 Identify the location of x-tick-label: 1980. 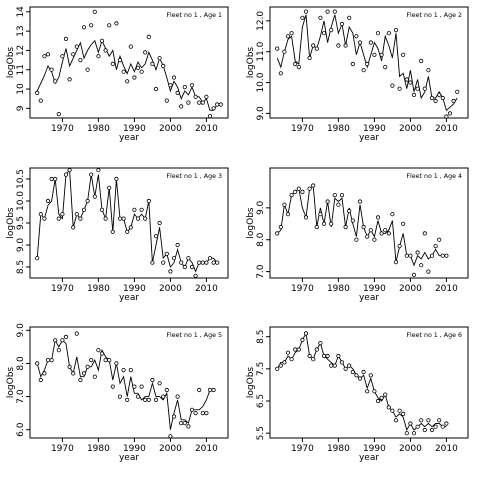
(98, 289).